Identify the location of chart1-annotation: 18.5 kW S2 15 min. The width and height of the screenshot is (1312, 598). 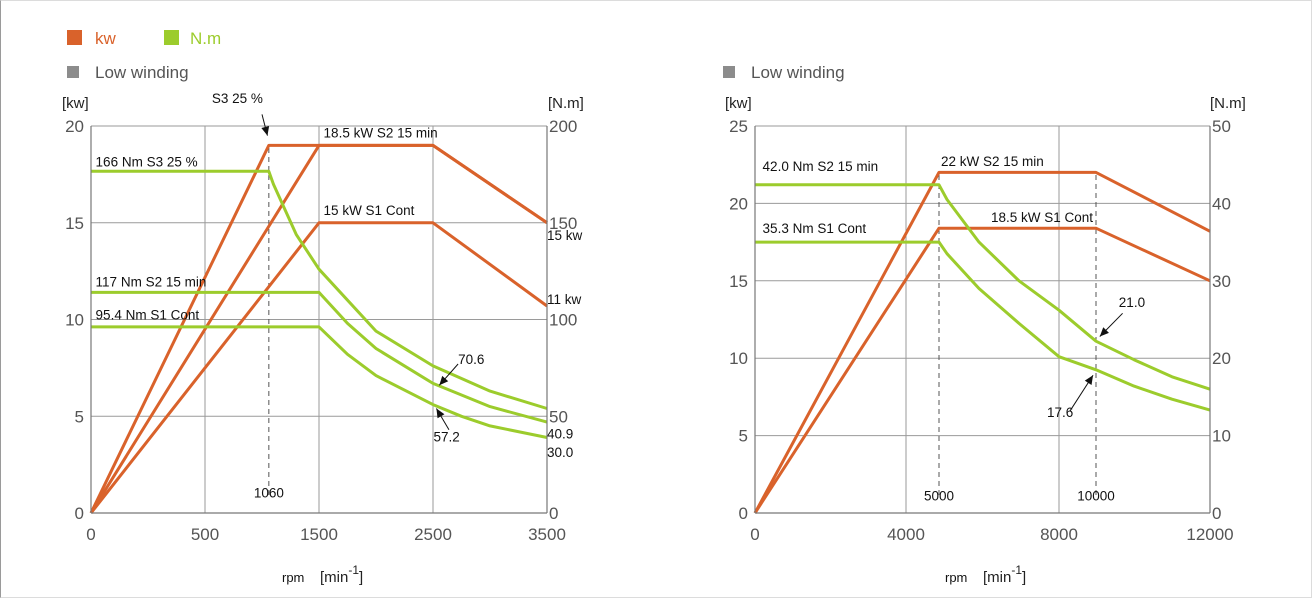
(381, 133).